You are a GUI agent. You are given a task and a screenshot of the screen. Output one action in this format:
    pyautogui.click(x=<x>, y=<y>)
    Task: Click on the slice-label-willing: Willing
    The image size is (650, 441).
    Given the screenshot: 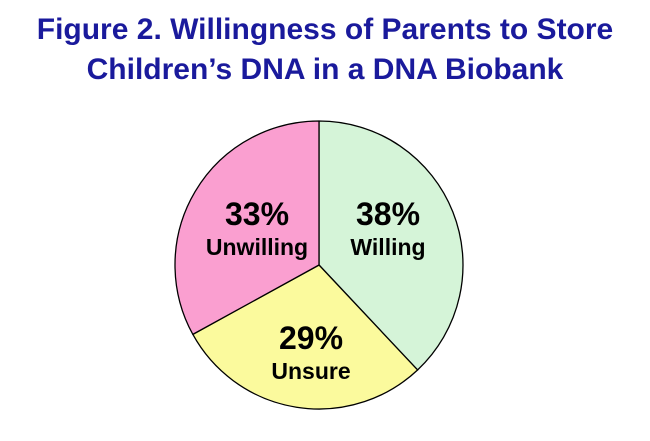 What is the action you would take?
    pyautogui.click(x=387, y=247)
    